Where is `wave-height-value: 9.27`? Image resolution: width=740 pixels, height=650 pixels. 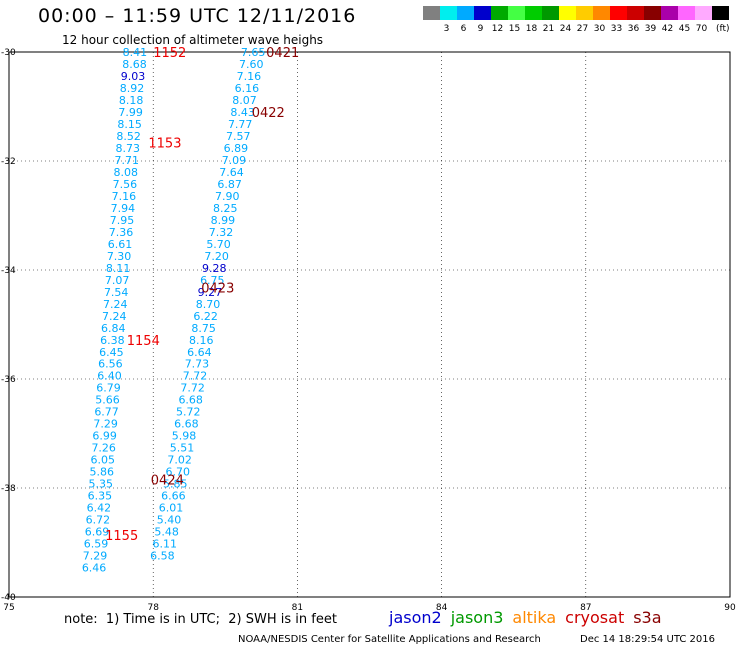 wave-height-value: 9.27 is located at coordinates (210, 292).